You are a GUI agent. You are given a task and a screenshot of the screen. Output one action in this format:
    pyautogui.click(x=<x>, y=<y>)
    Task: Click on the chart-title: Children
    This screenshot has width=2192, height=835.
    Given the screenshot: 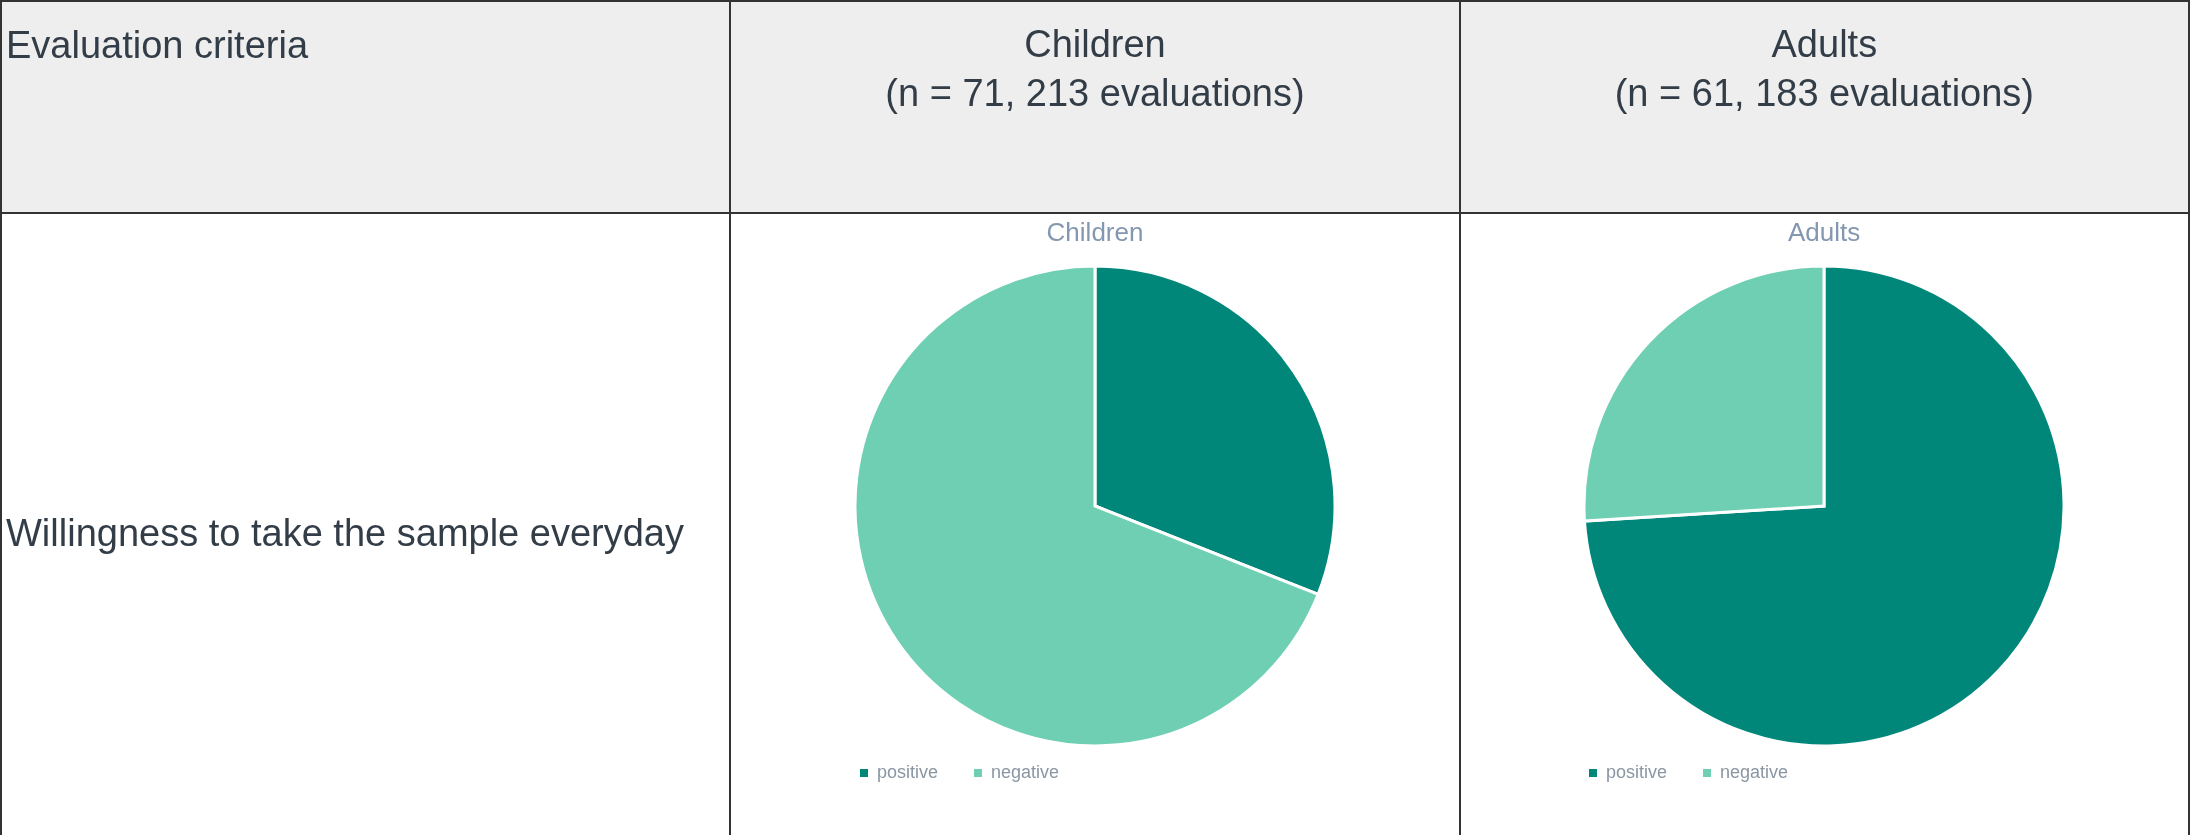 What is the action you would take?
    pyautogui.click(x=1095, y=232)
    